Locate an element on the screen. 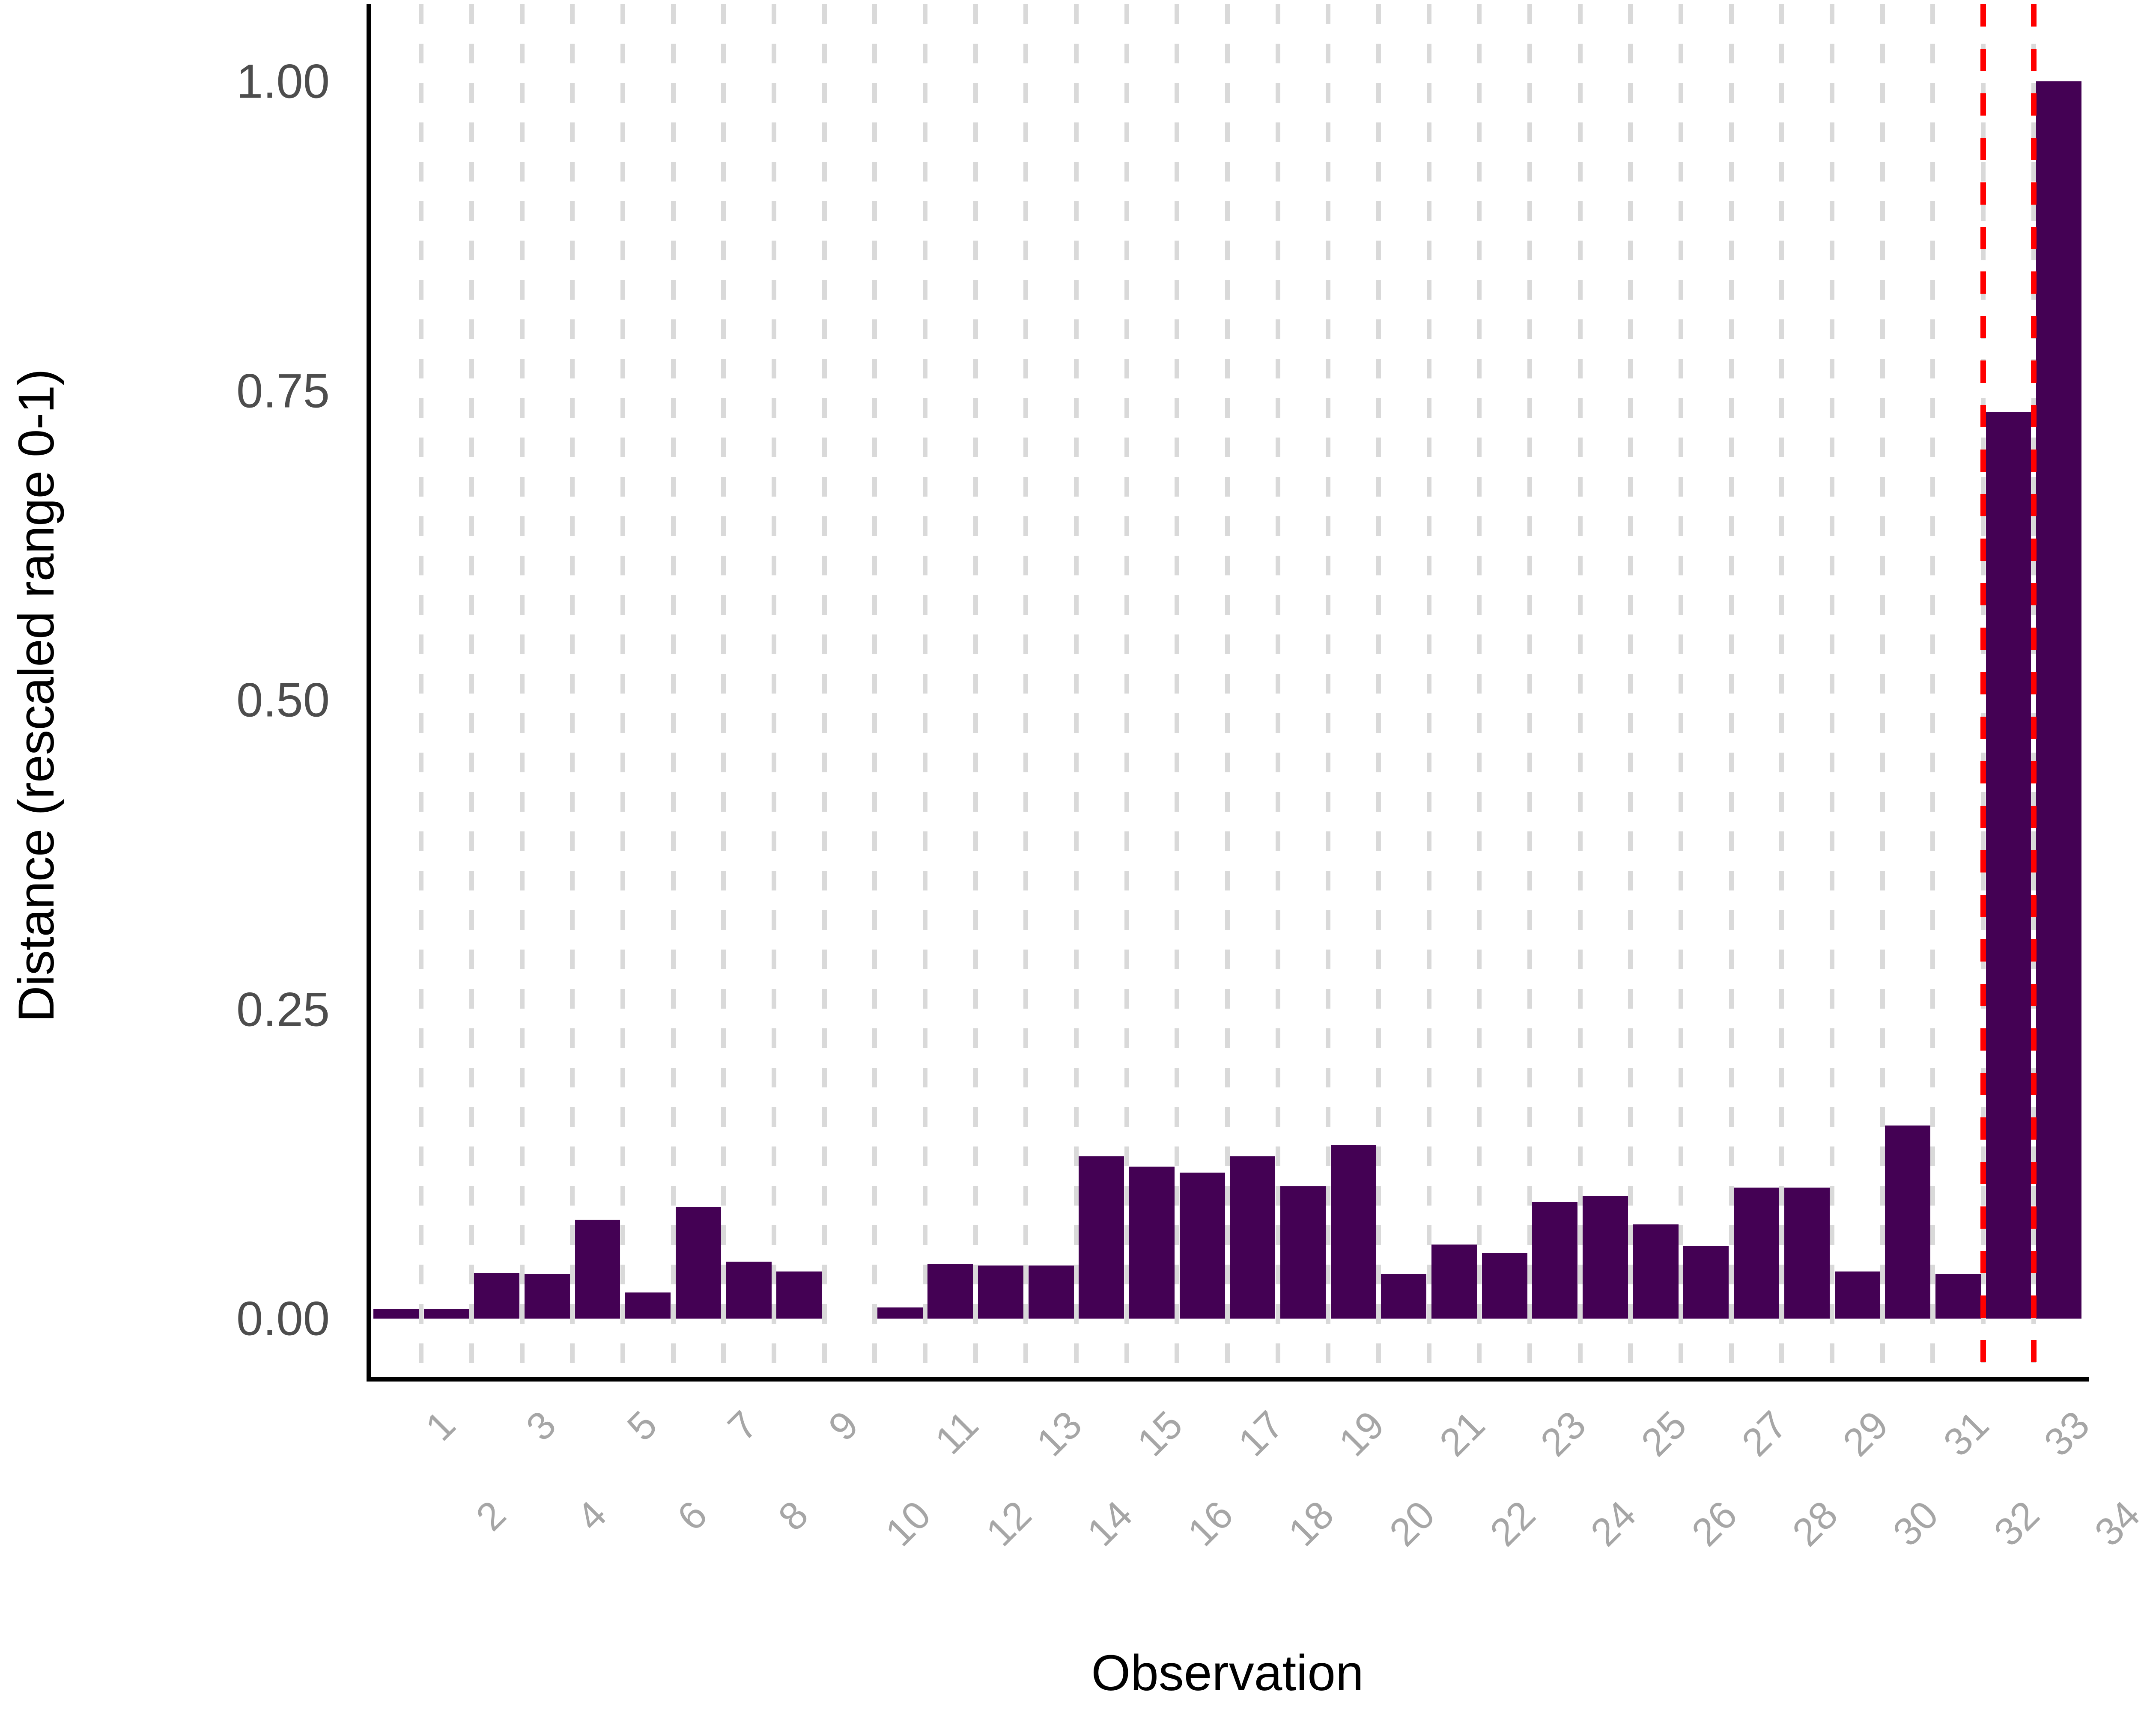 The width and height of the screenshot is (2141, 1736). y-axis-title: Distance (rescaled range 0-1) is located at coordinates (36, 695).